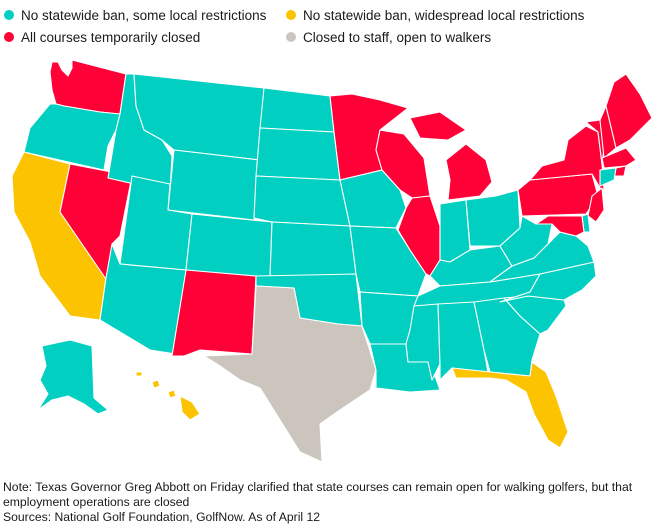 This screenshot has width=662, height=530. I want to click on state-mi, so click(451, 156).